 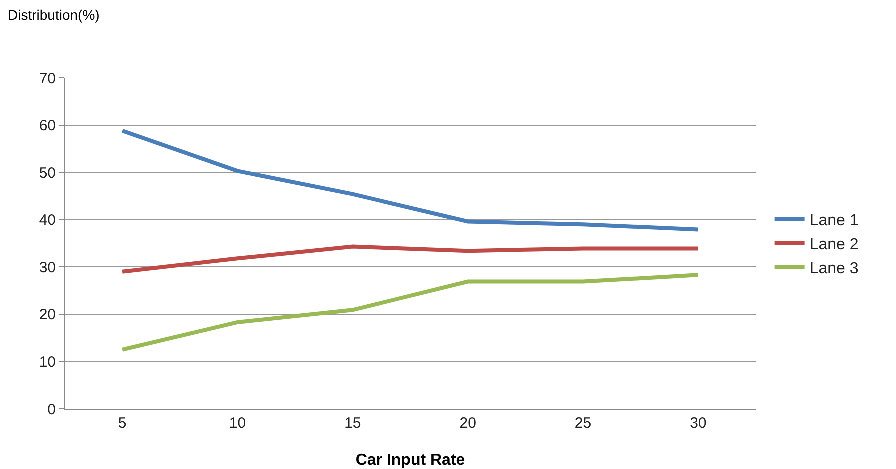 I want to click on y-tick-label: 60, so click(x=47, y=126).